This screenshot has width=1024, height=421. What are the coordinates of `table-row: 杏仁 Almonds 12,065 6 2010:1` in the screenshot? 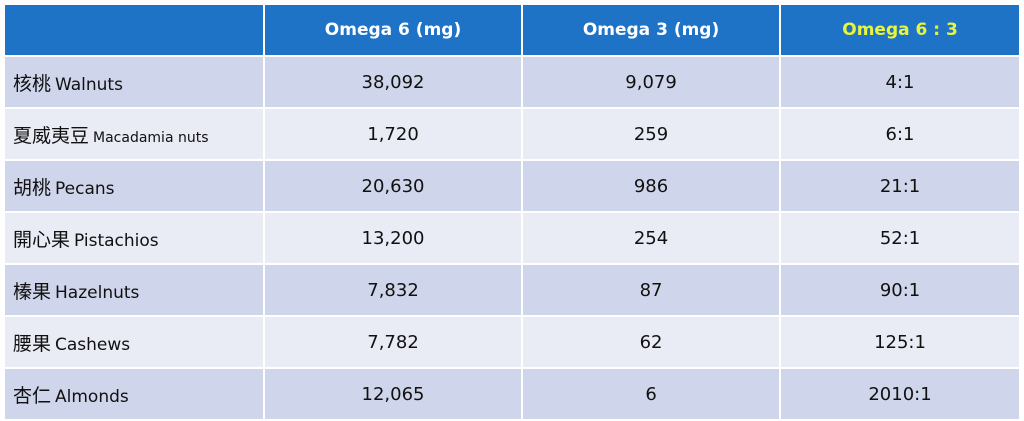 It's located at (512, 394).